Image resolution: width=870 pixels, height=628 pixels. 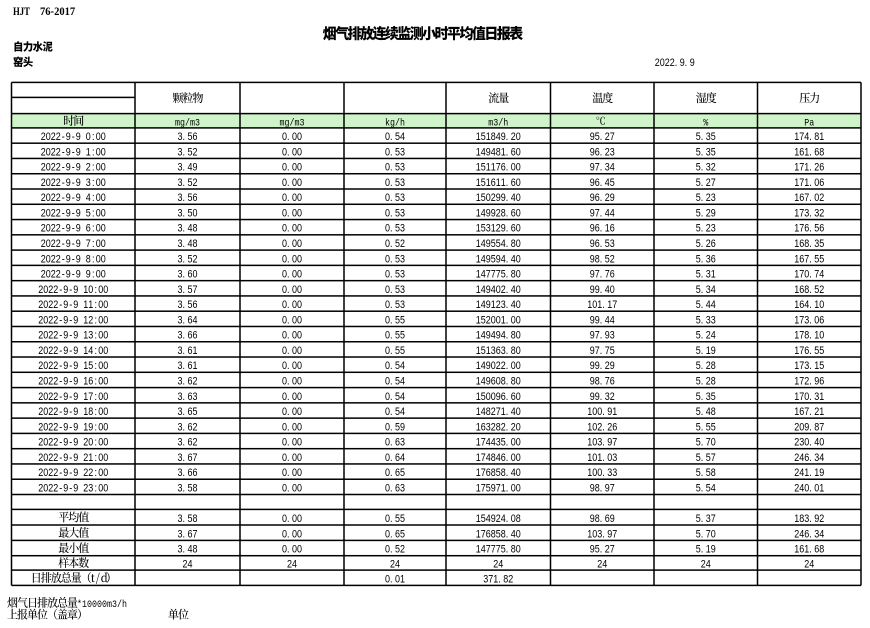 What do you see at coordinates (706, 489) in the screenshot?
I see `svg-text: 5.54` at bounding box center [706, 489].